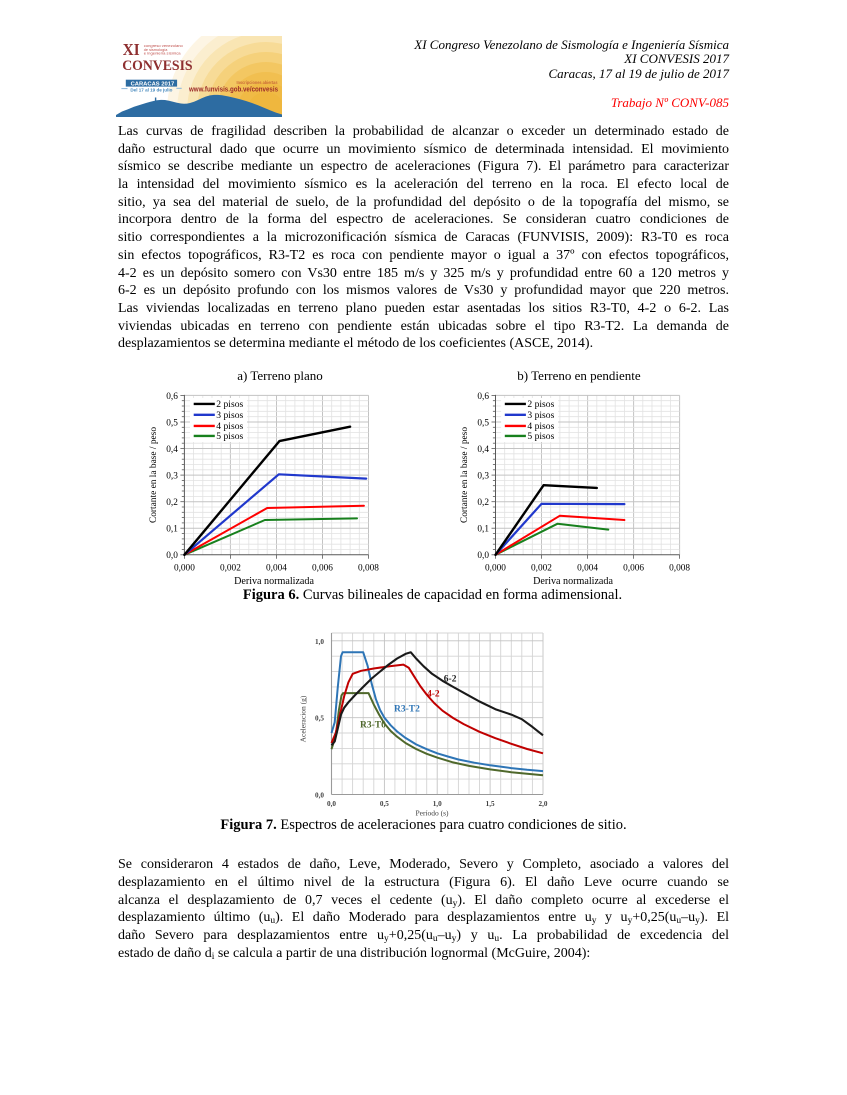 This screenshot has width=847, height=1095. I want to click on svg-text: 6-2, so click(450, 680).